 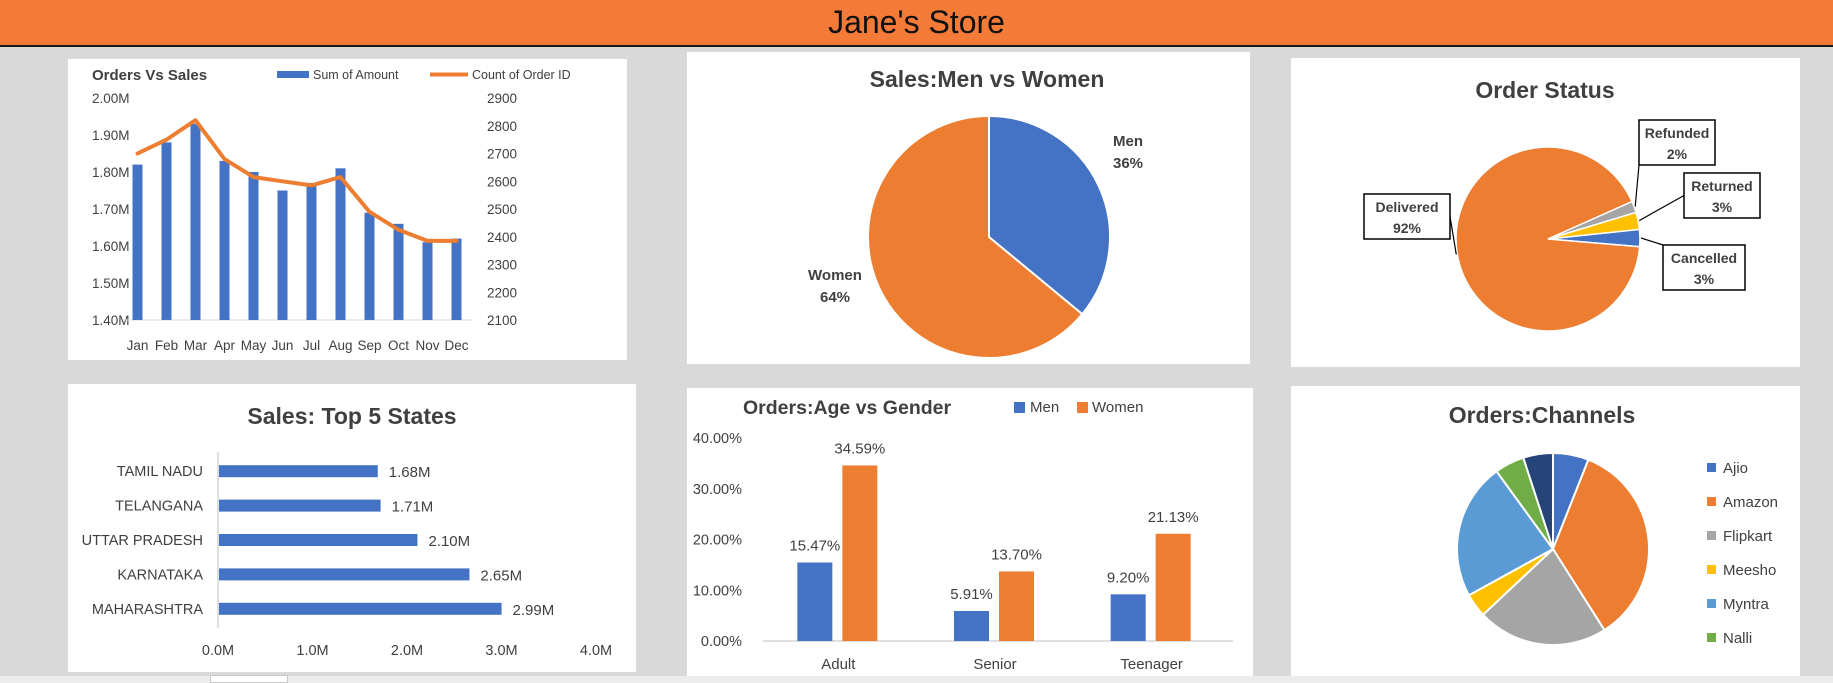 What do you see at coordinates (1543, 597) in the screenshot?
I see `pie-slice-flipkart` at bounding box center [1543, 597].